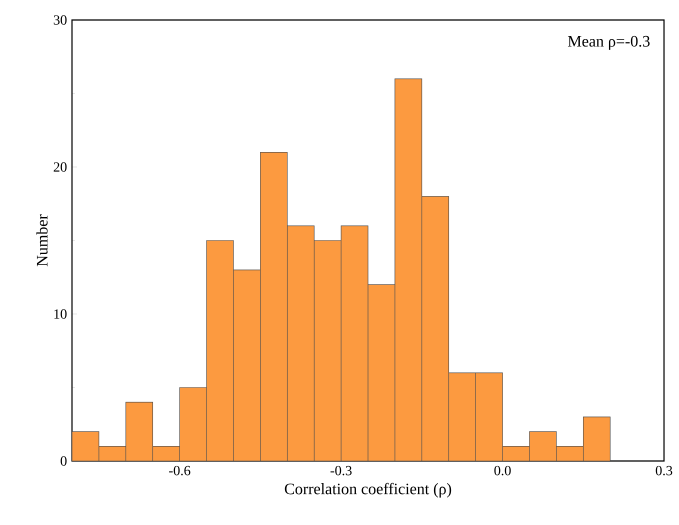 This screenshot has width=679, height=525. Describe the element at coordinates (42, 240) in the screenshot. I see `y-axis-title: Number` at that location.